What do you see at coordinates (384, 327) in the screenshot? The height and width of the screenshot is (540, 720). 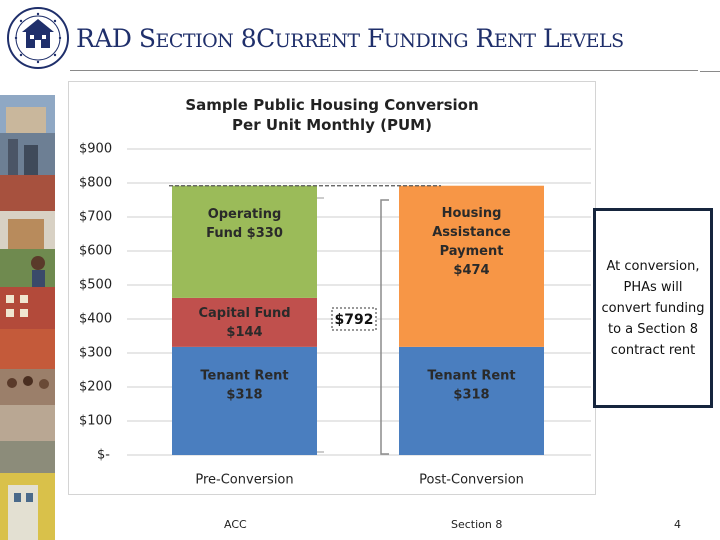 I see `conversion-bracket` at bounding box center [384, 327].